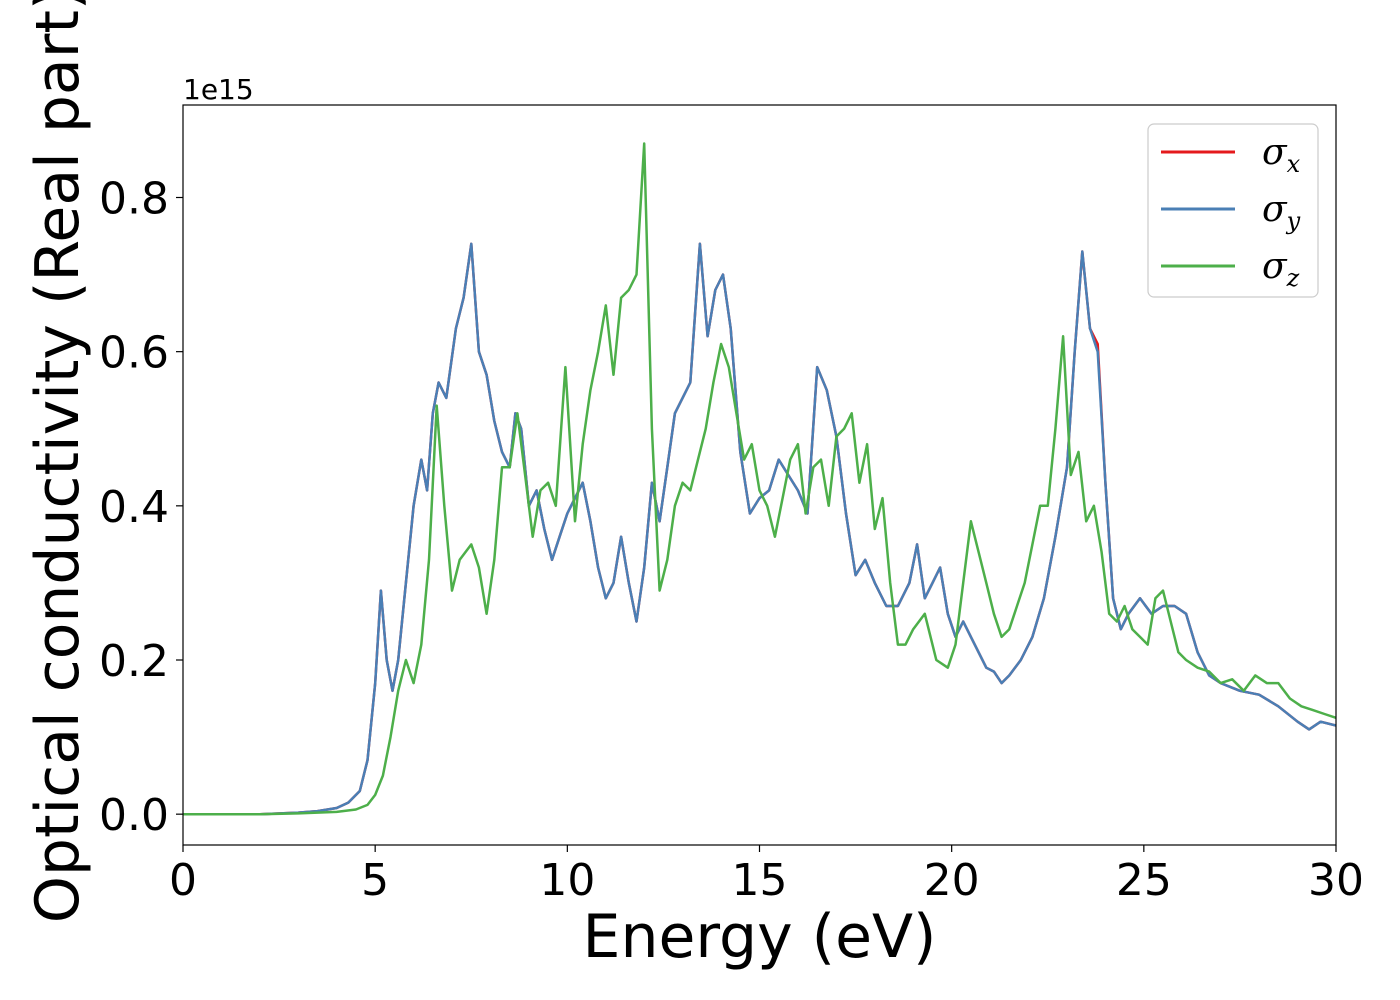 The height and width of the screenshot is (1000, 1400). I want to click on y-tick-label: 0.4, so click(134, 507).